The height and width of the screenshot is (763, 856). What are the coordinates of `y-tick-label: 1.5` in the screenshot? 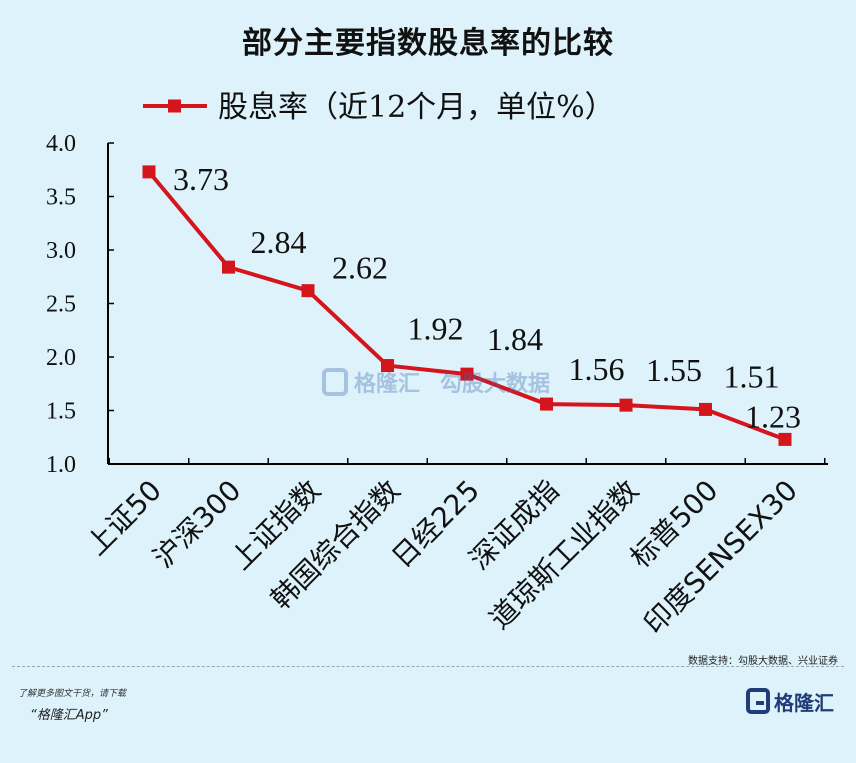 It's located at (61, 412).